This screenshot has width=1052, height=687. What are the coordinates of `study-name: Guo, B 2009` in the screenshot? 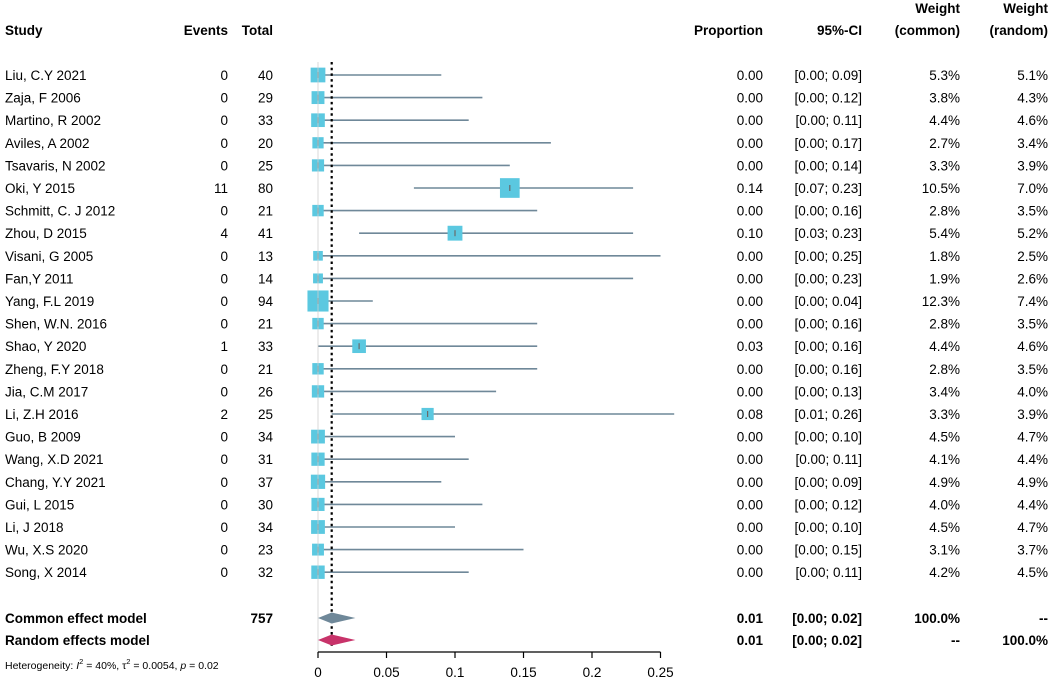 It's located at (43, 437).